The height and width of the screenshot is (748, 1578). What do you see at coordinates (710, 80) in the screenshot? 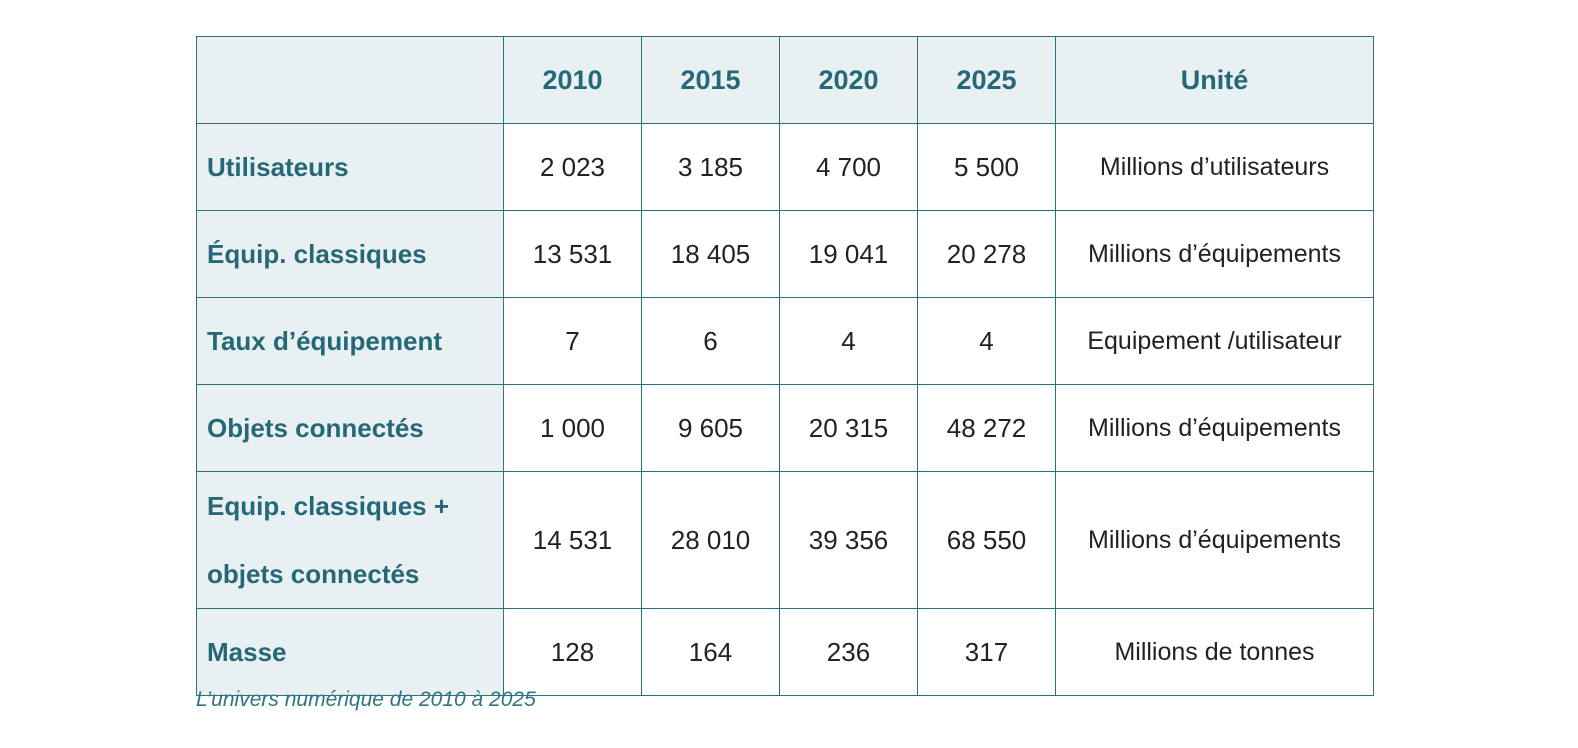
I see `header-year-2015: 2015` at bounding box center [710, 80].